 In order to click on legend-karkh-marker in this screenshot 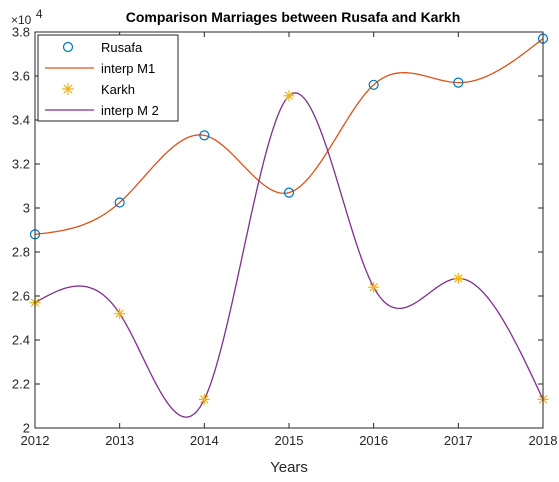, I will do `click(68, 89)`.